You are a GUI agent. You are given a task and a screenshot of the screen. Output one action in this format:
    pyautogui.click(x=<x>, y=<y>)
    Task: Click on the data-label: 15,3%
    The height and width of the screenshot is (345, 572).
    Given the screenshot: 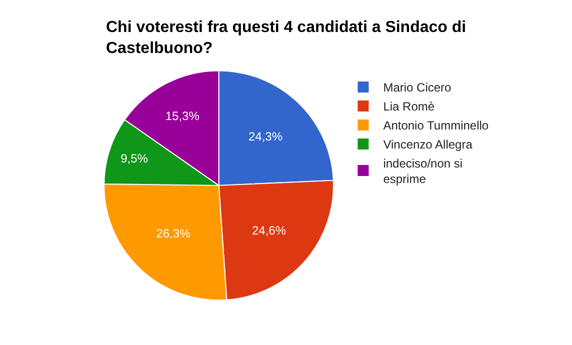 What is the action you would take?
    pyautogui.click(x=182, y=115)
    